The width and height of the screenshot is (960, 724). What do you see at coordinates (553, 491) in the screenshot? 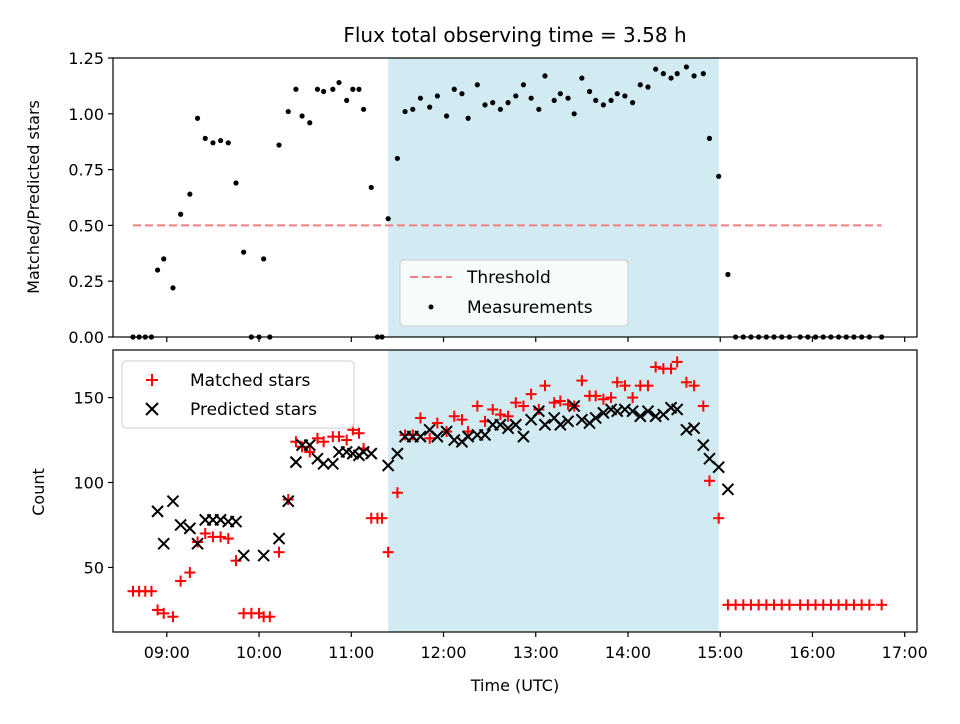
I see `observing-window-shade` at bounding box center [553, 491].